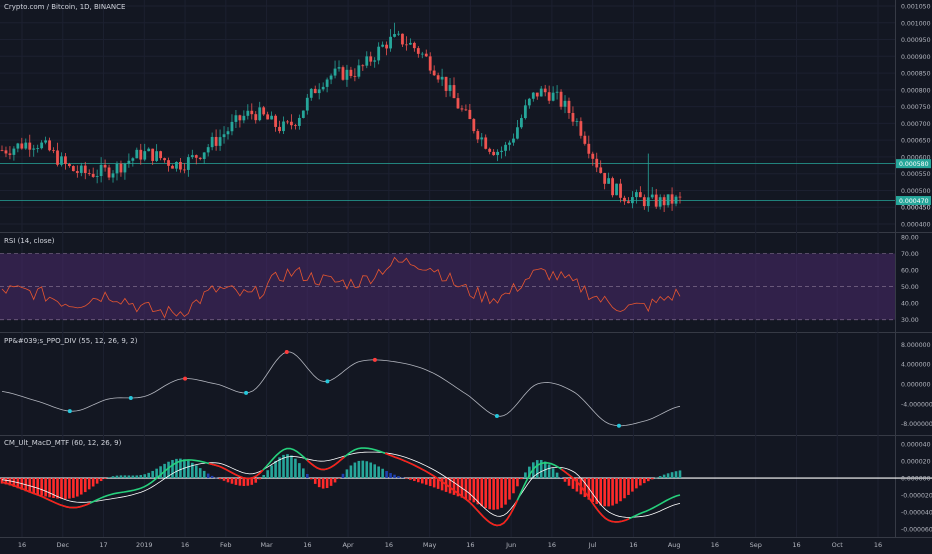 This screenshot has height=554, width=932. Describe the element at coordinates (71, 341) in the screenshot. I see `ppo-label: PP&#039;s_PPO_DIV (55, 12, 26, 9, 2)` at that location.